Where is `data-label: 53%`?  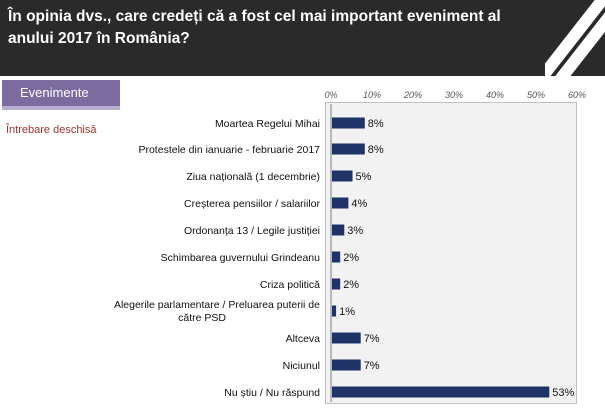 data-label: 53% is located at coordinates (563, 393).